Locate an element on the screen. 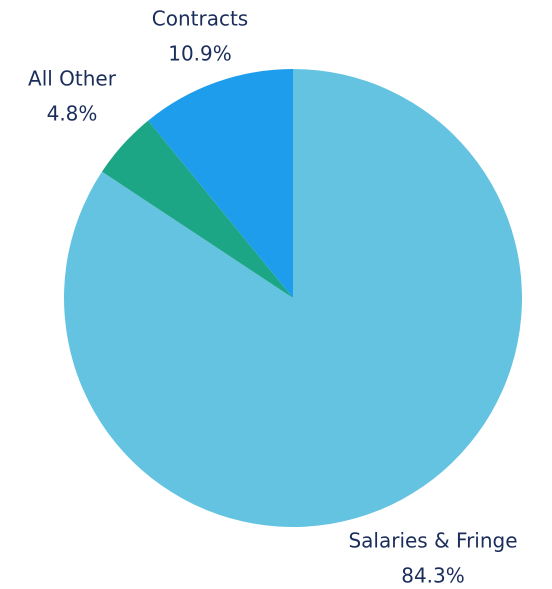 This screenshot has width=552, height=589. slice-value-label: 4.8% is located at coordinates (72, 114).